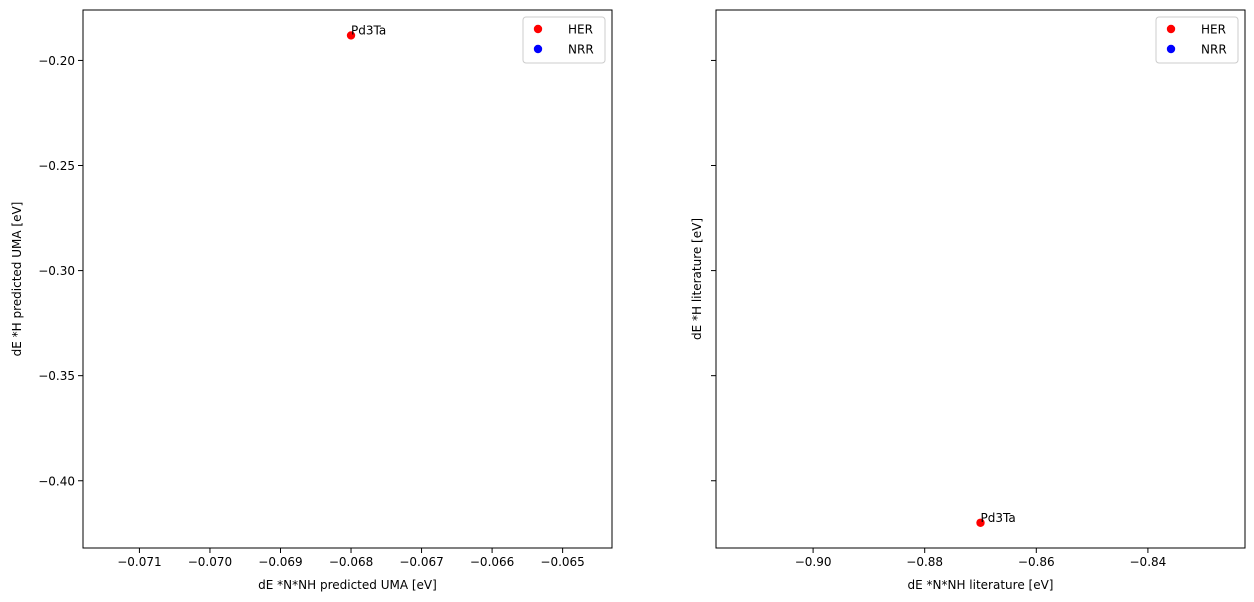 The width and height of the screenshot is (1254, 602). What do you see at coordinates (56, 271) in the screenshot?
I see `y-tick-label: −0.30` at bounding box center [56, 271].